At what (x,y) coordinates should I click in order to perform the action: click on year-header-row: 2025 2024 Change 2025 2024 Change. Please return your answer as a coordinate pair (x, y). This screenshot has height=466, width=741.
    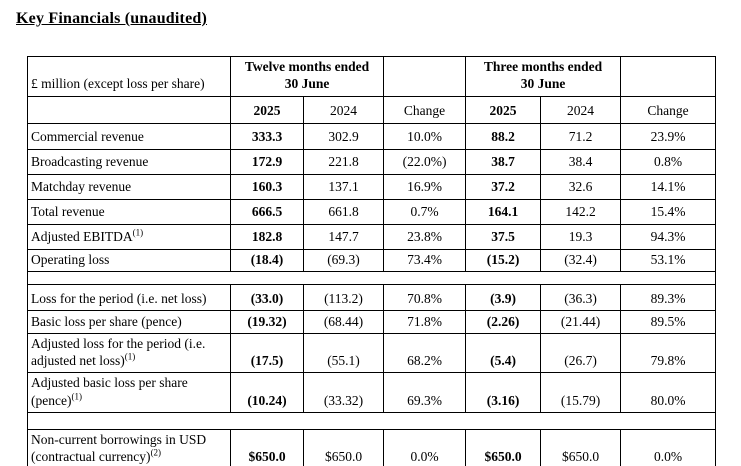
    Looking at the image, I should click on (372, 109).